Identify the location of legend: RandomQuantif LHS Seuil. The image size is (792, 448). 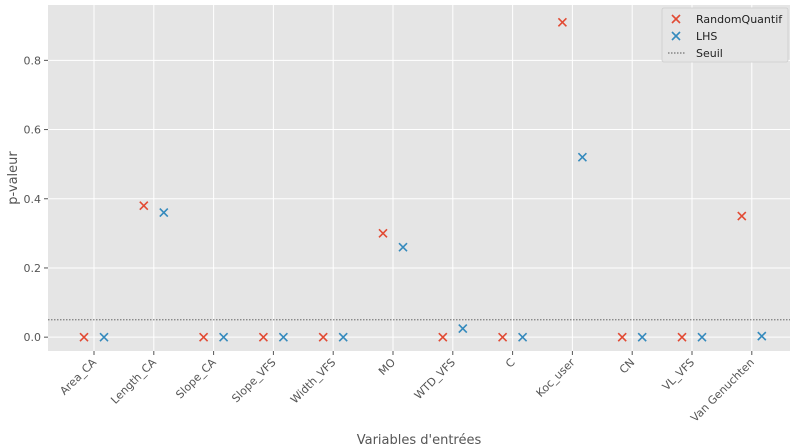
(725, 35).